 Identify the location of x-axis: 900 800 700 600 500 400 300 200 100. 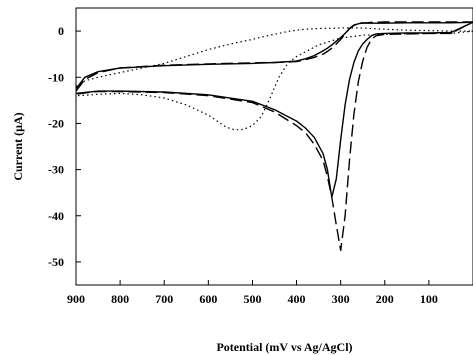
(252, 293).